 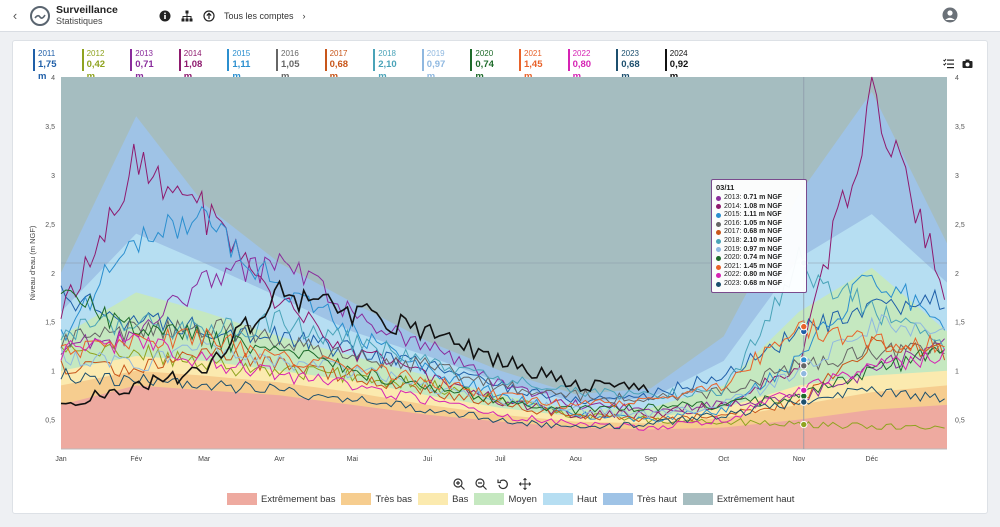 What do you see at coordinates (45, 65) in the screenshot?
I see `year-legend-item: 2011 1,75 m` at bounding box center [45, 65].